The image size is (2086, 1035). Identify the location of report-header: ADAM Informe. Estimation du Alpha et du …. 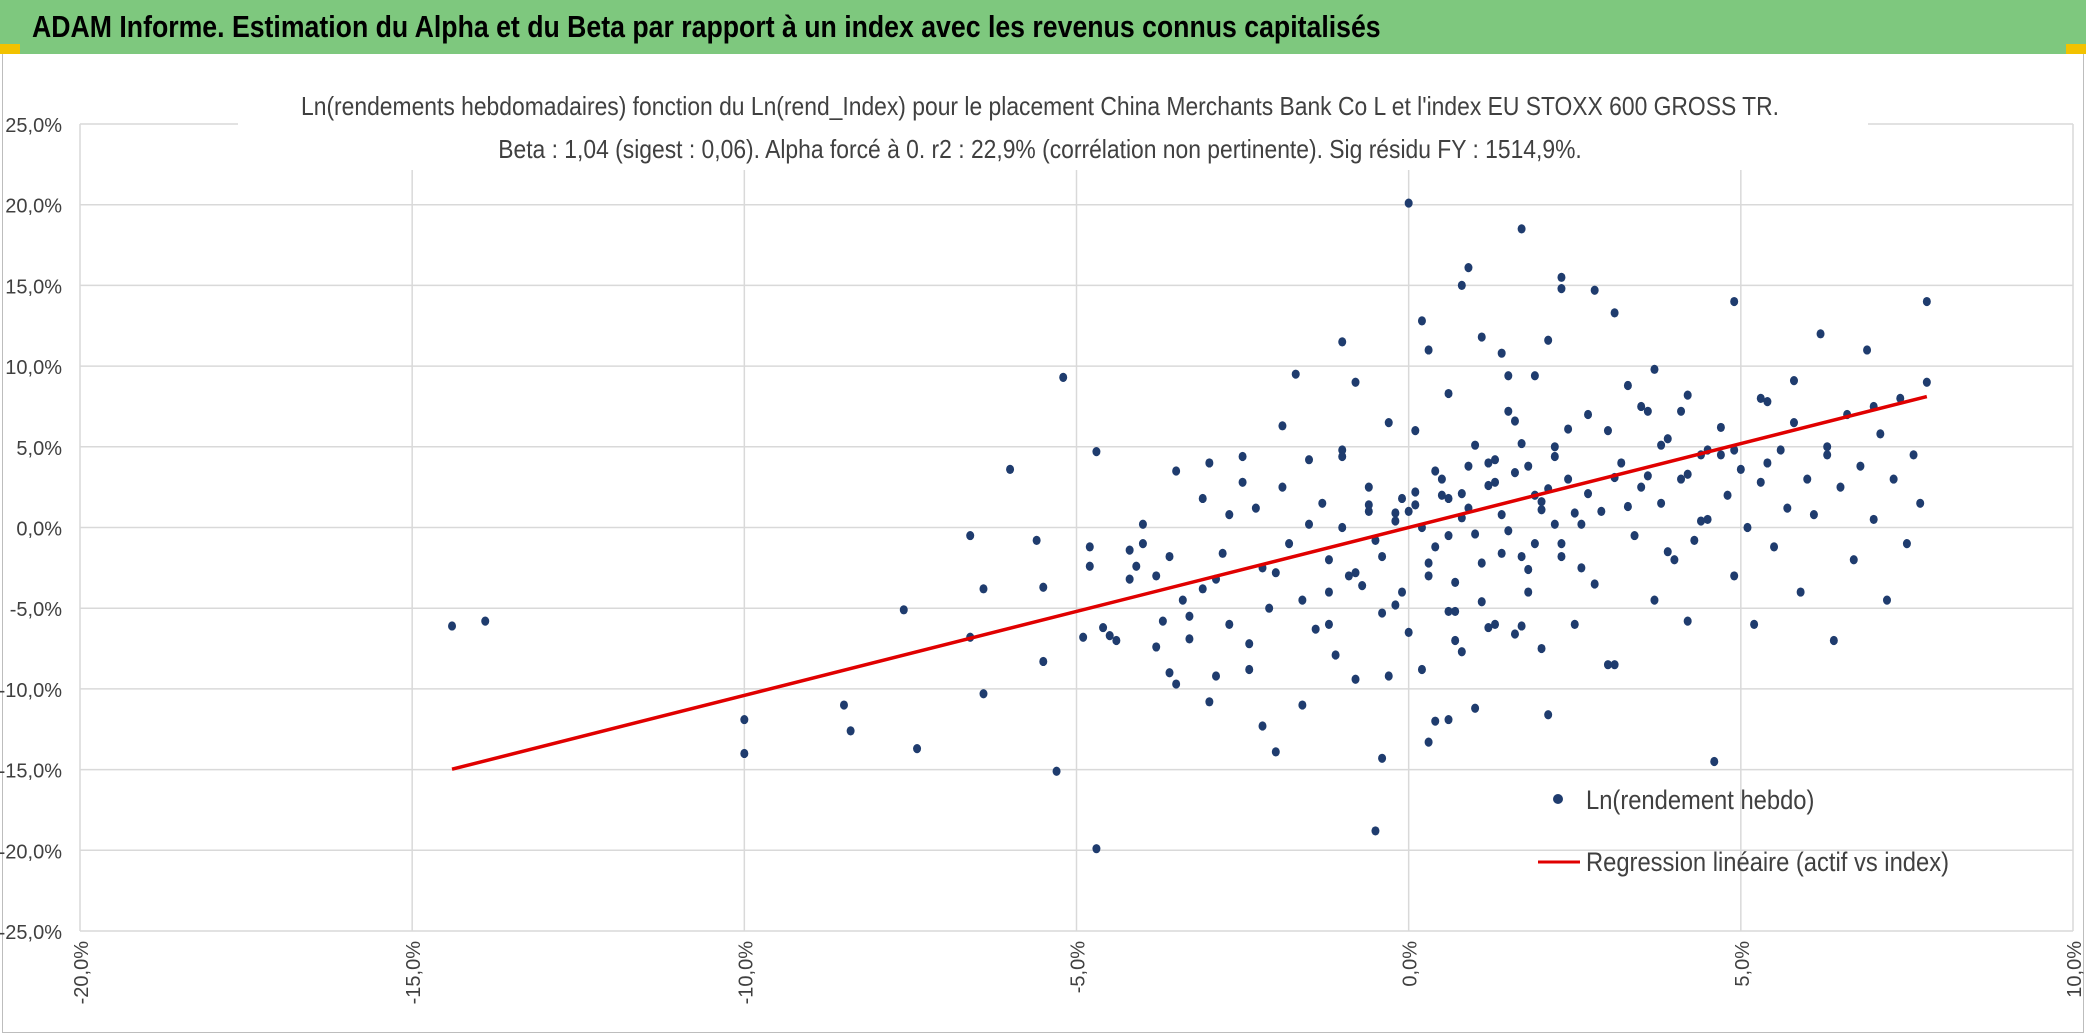
(1043, 27).